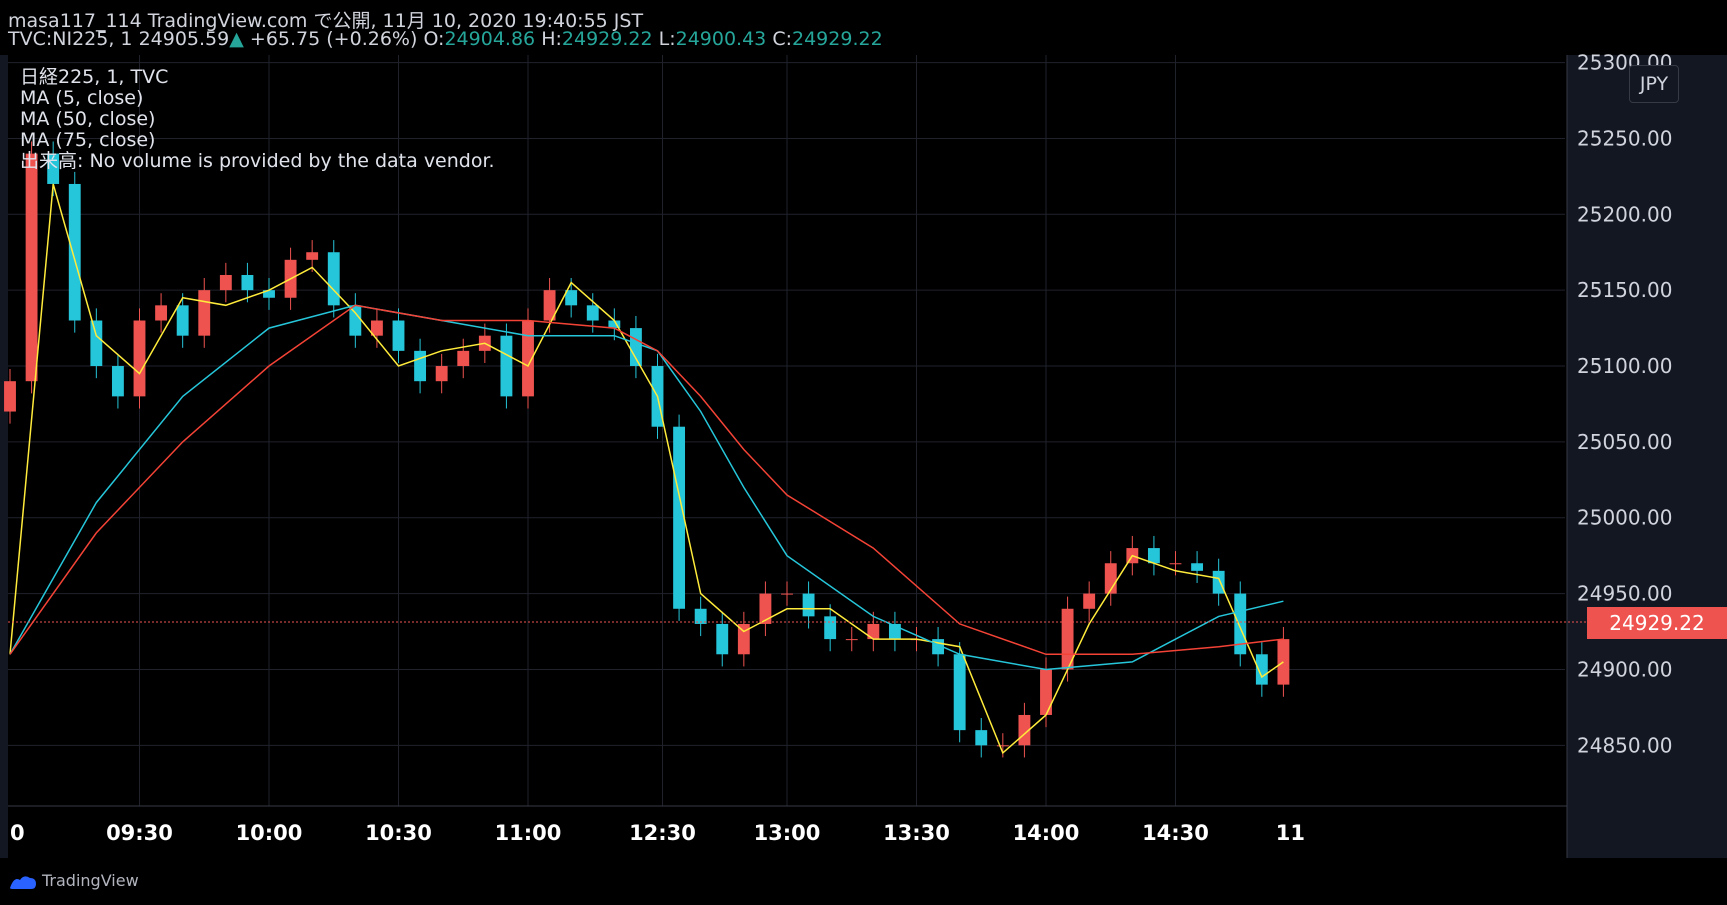  I want to click on time-tick-label: 12:30, so click(662, 833).